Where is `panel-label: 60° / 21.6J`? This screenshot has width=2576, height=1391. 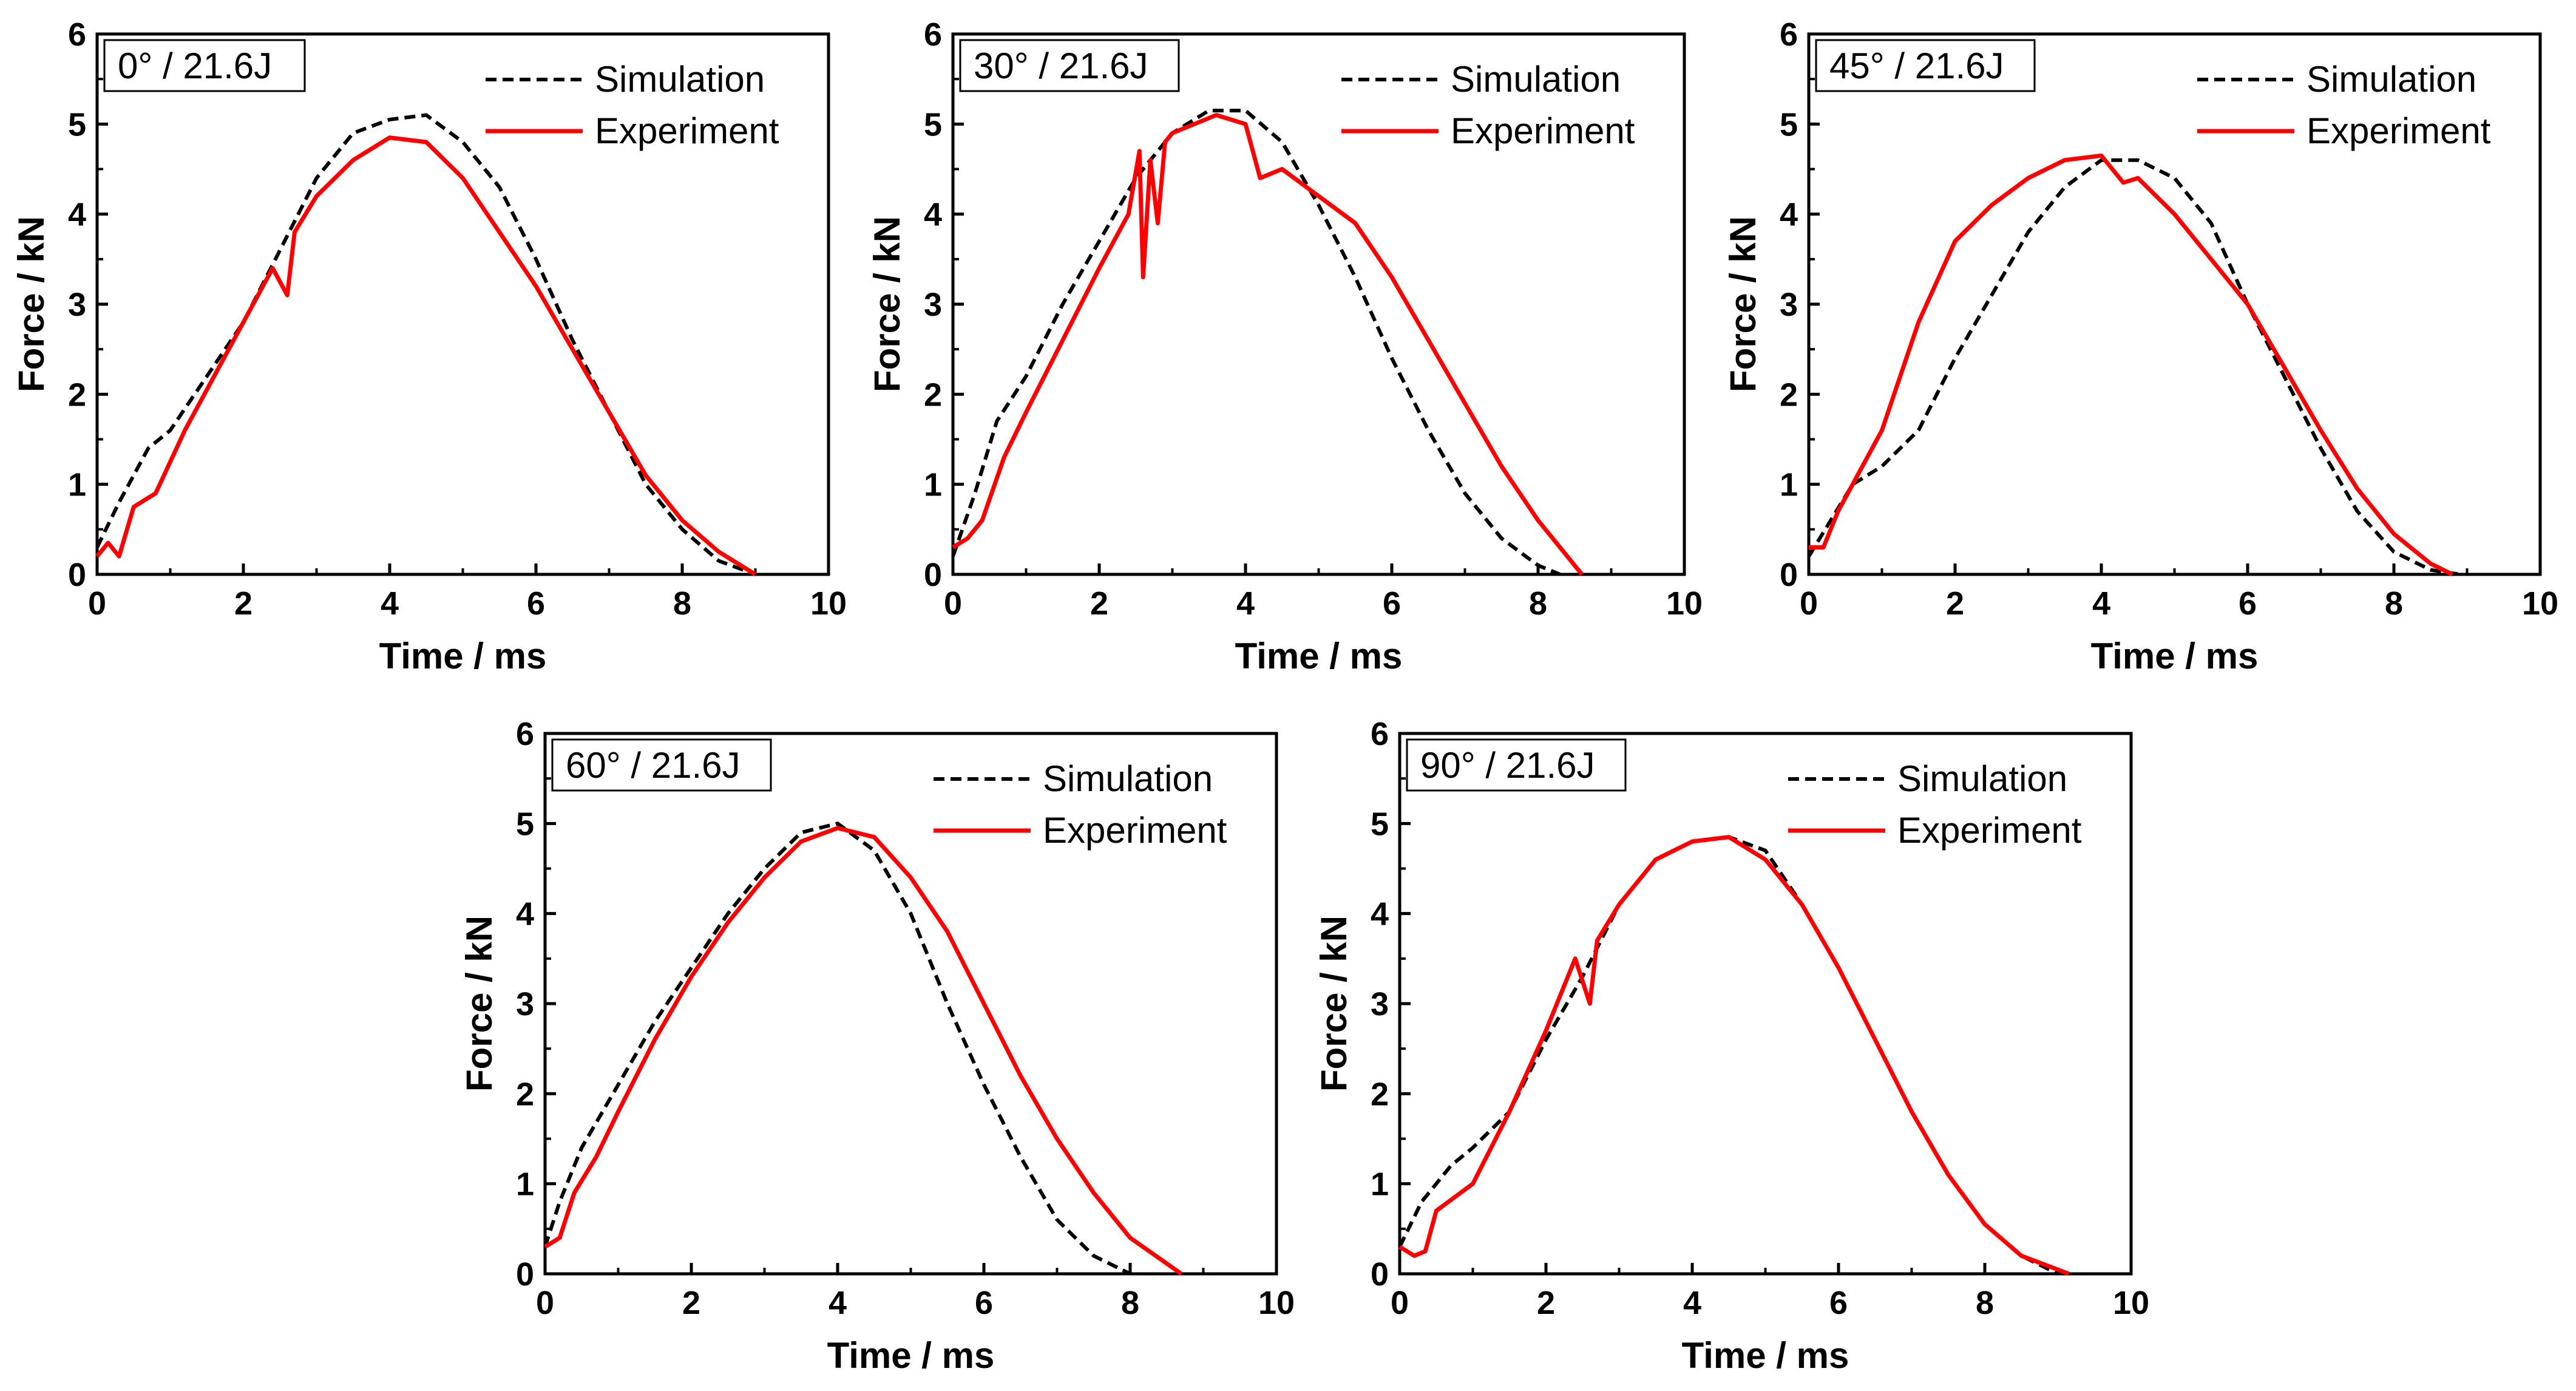 panel-label: 60° / 21.6J is located at coordinates (654, 765).